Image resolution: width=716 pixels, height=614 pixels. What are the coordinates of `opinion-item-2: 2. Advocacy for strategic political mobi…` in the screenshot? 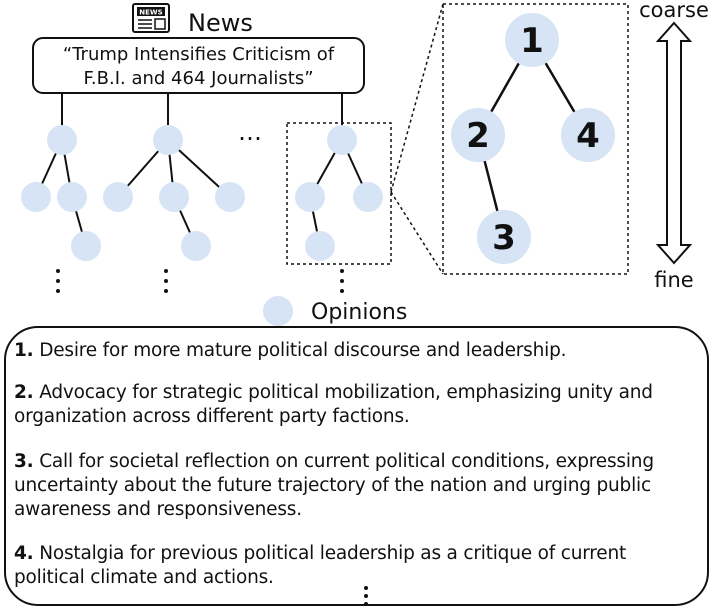 It's located at (359, 405).